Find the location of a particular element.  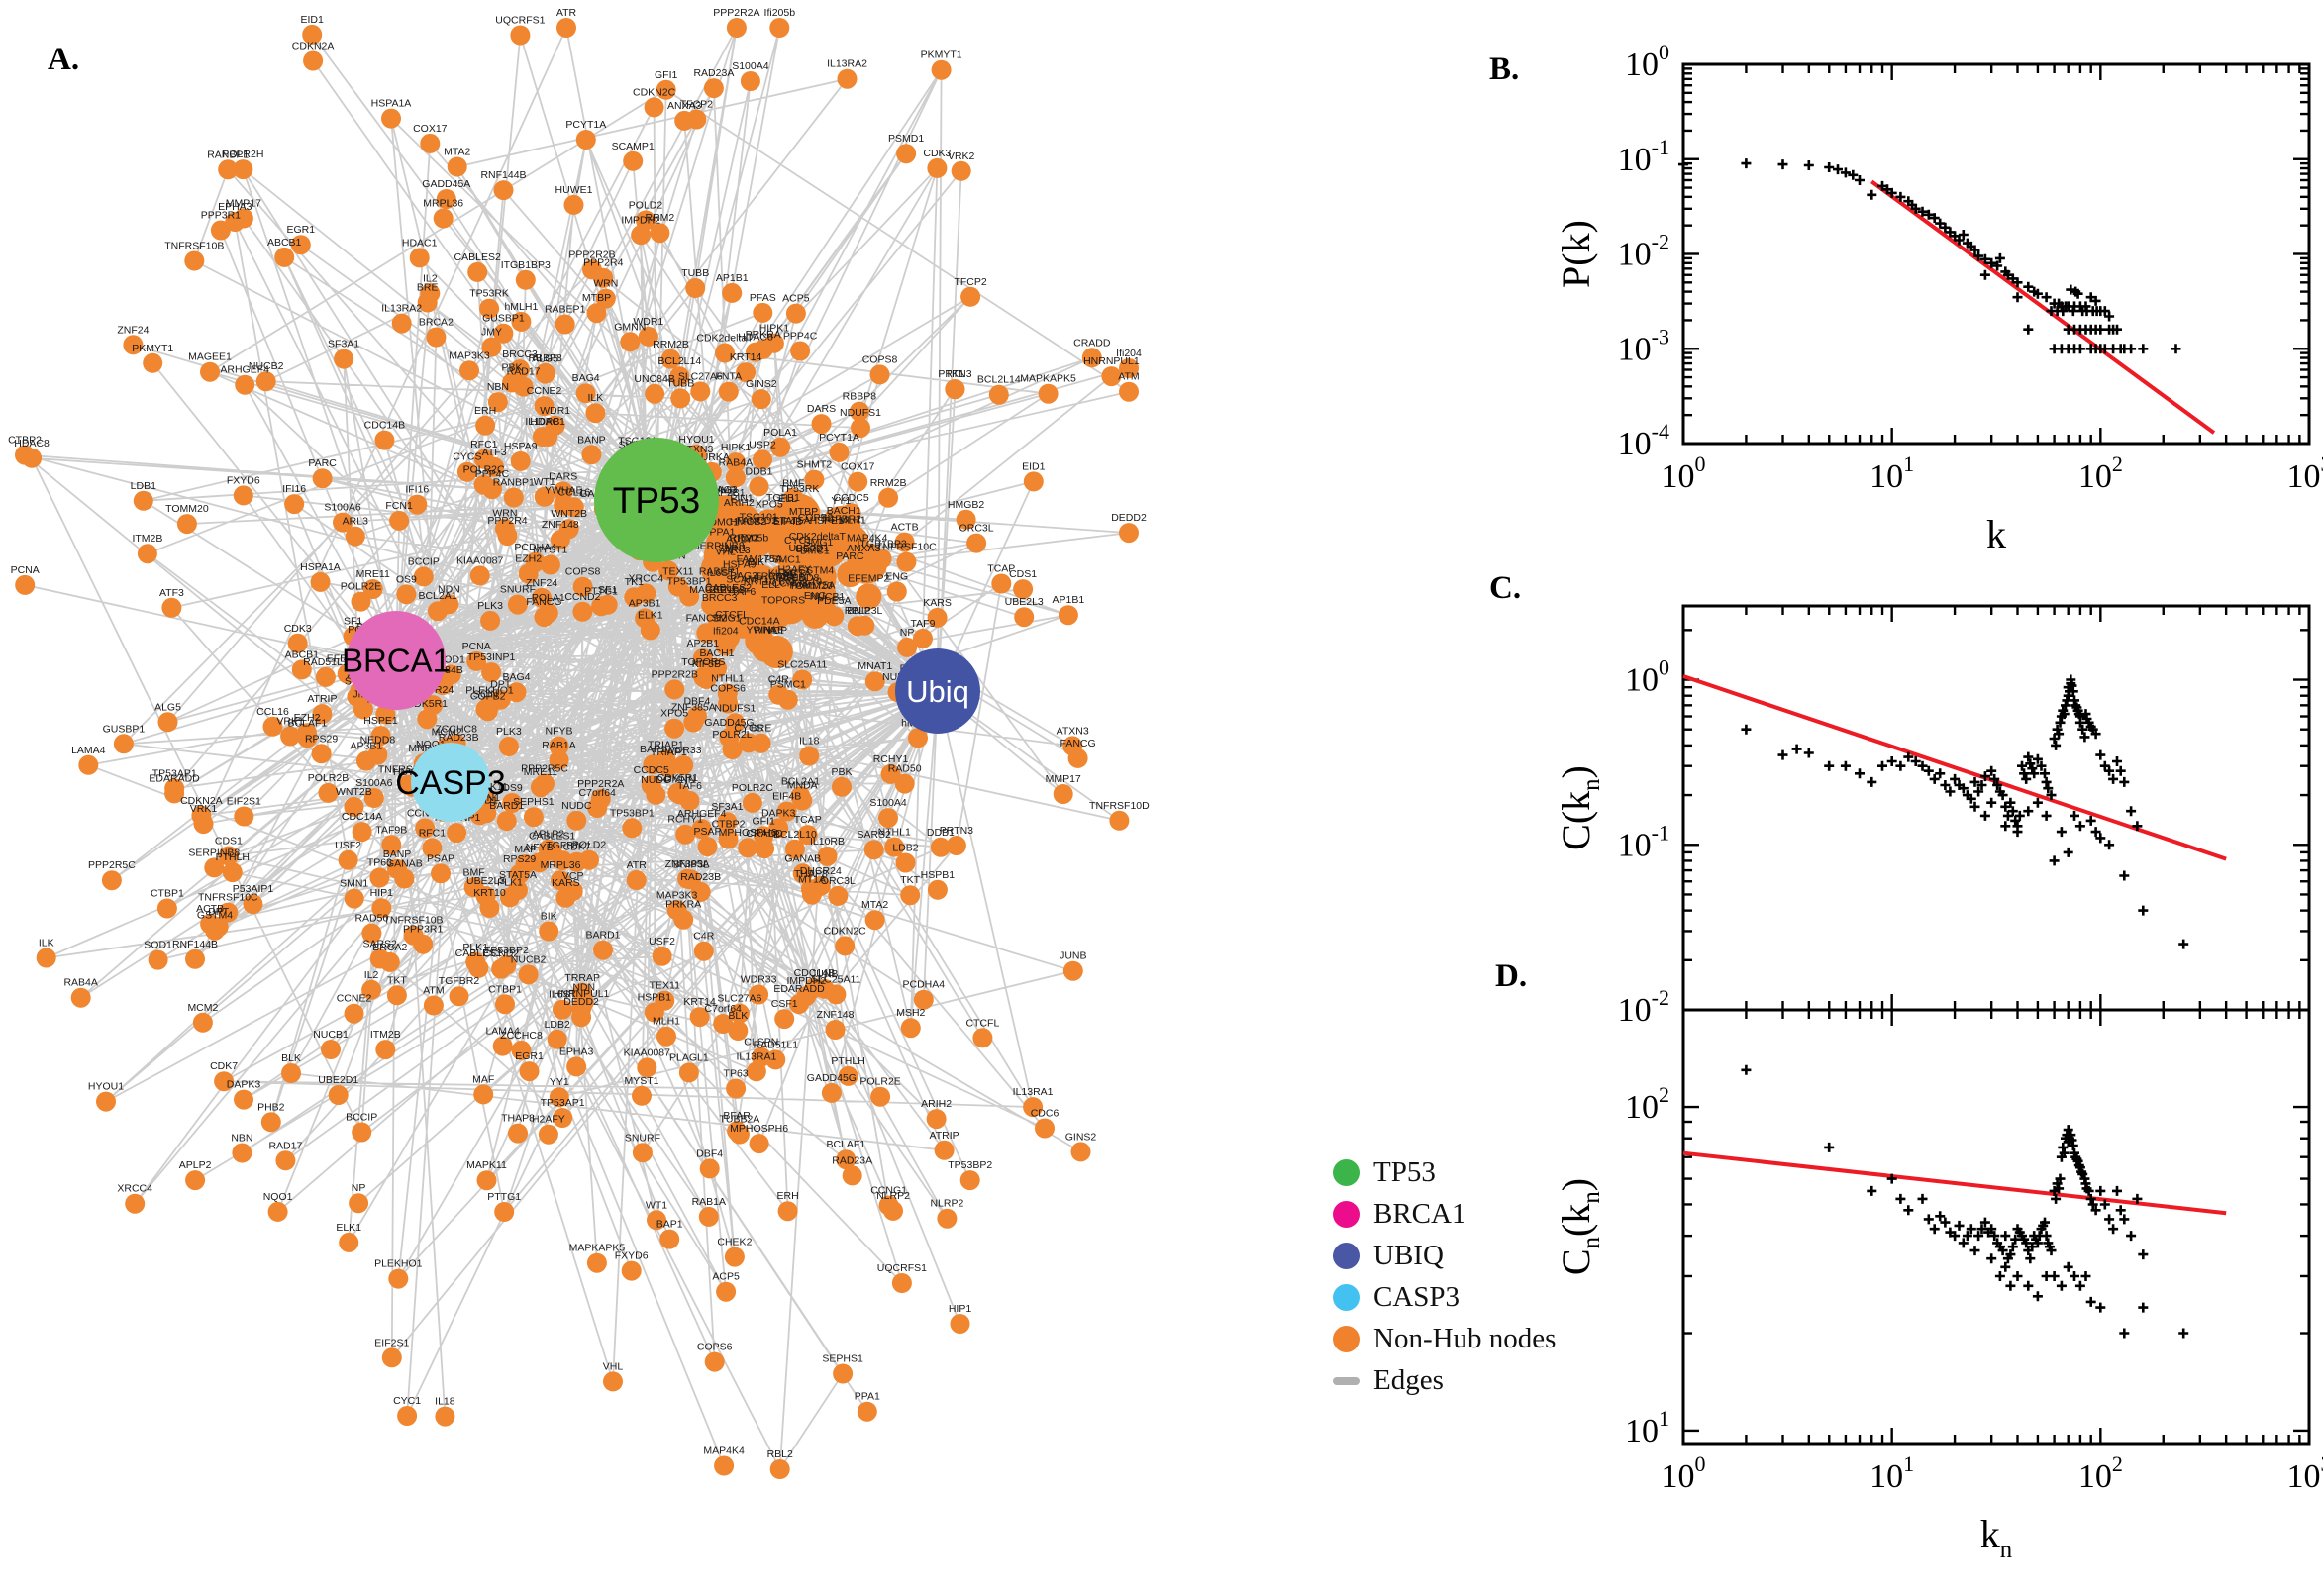

gene-label: PRTN3 is located at coordinates (957, 831).